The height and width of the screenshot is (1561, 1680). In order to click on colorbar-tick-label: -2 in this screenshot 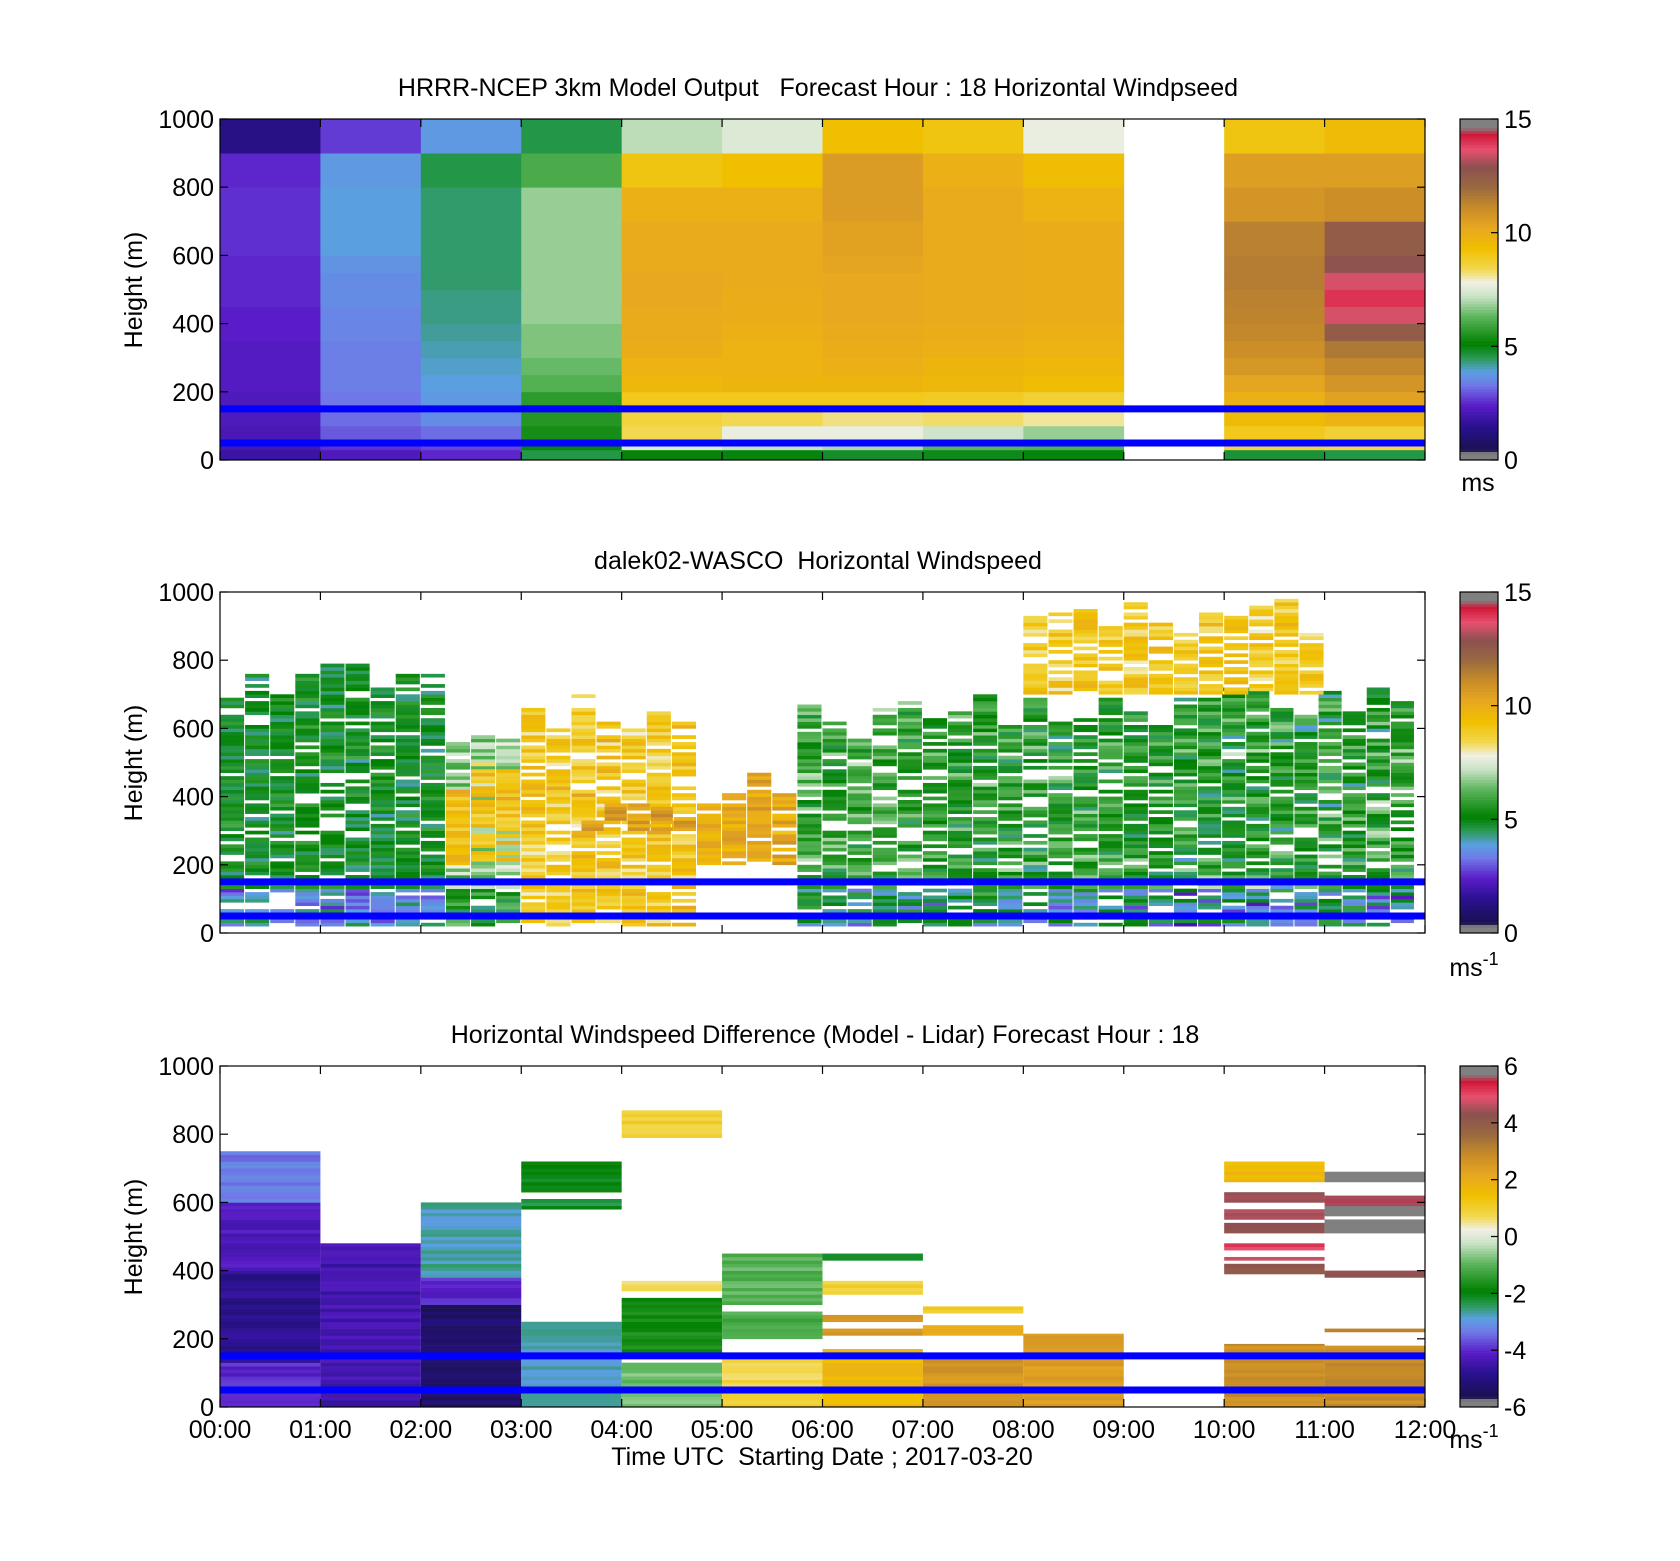, I will do `click(1515, 1294)`.